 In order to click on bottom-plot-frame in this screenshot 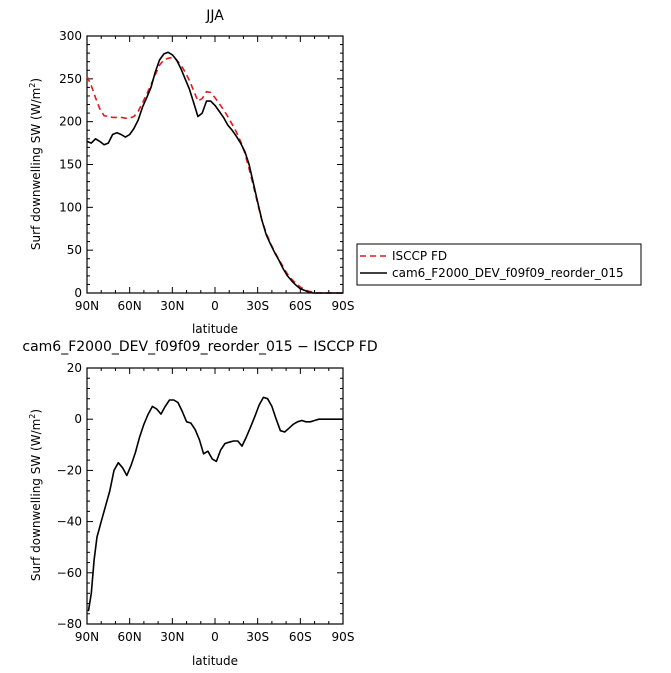, I will do `click(215, 496)`.